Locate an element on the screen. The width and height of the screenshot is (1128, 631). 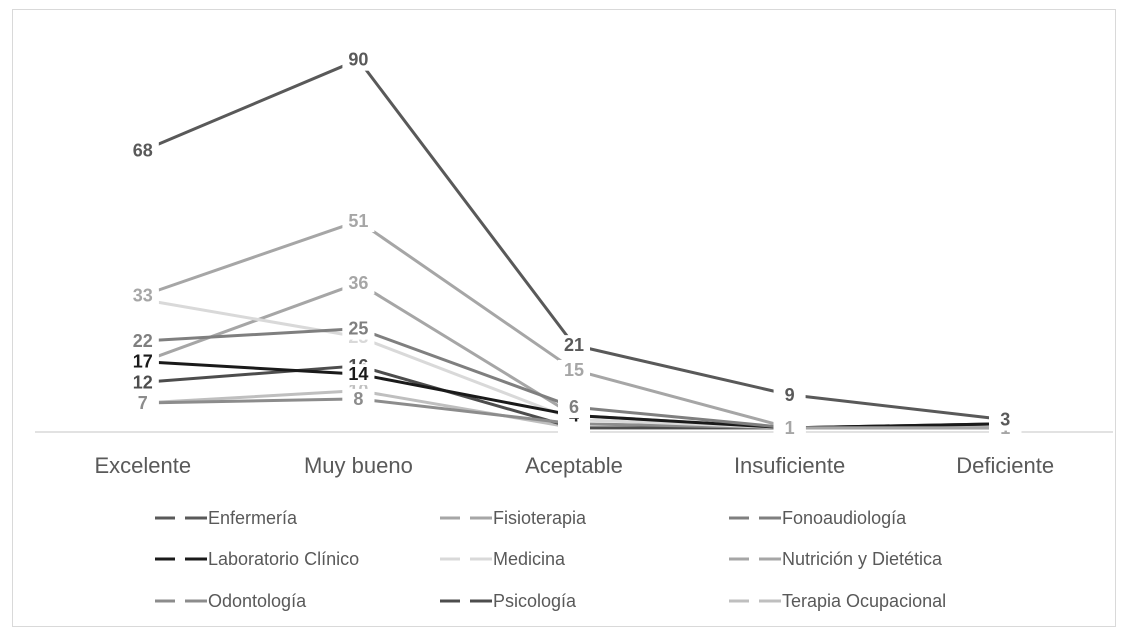
data-label: 17 is located at coordinates (143, 362).